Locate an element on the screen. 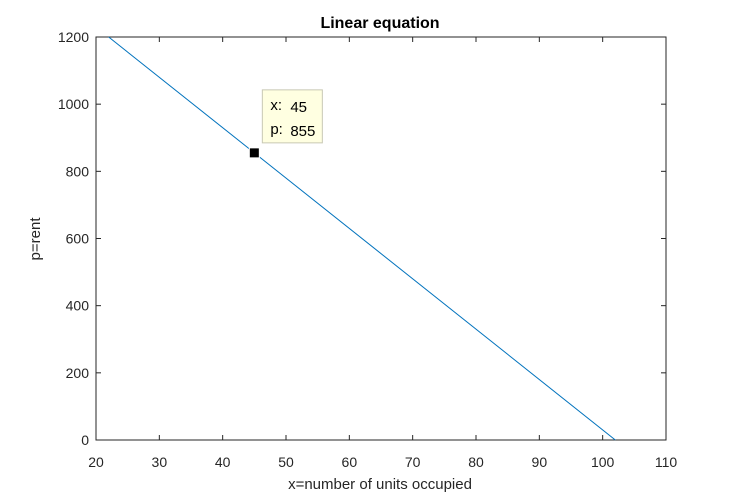 The height and width of the screenshot is (495, 736). datatip-marker is located at coordinates (254, 153).